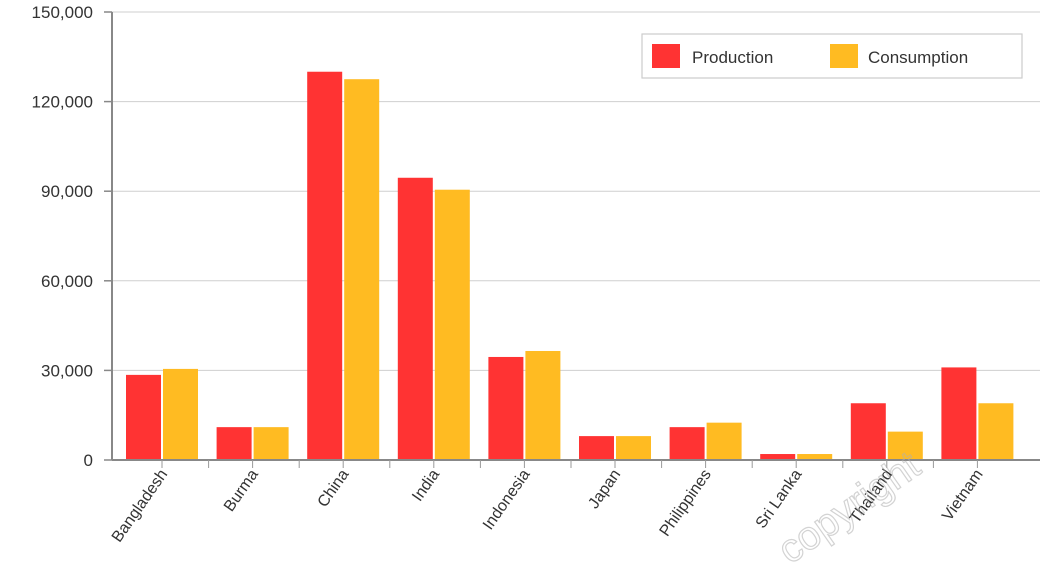 The width and height of the screenshot is (1040, 570). Describe the element at coordinates (67, 281) in the screenshot. I see `y-tick-label: 60,000` at that location.